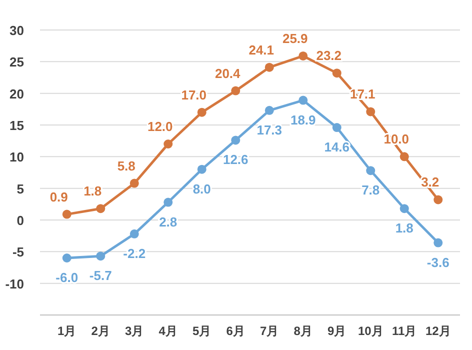 This screenshot has width=472, height=350. Describe the element at coordinates (17, 125) in the screenshot. I see `y-tick-label: 15` at that location.